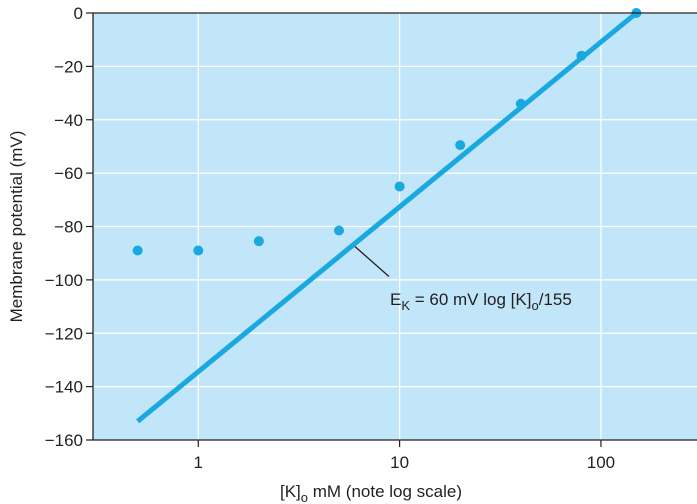 The image size is (697, 504). I want to click on y-tick-label: −140, so click(64, 387).